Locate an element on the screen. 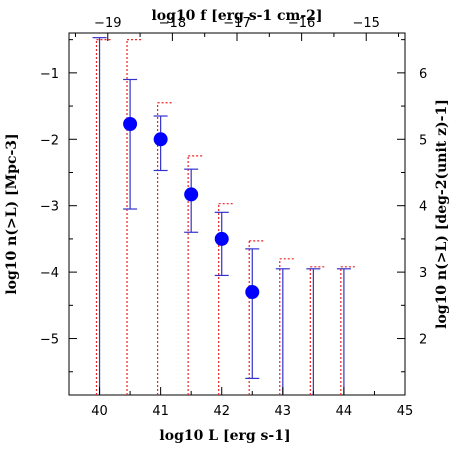  top-tick-label: −19 is located at coordinates (107, 23).